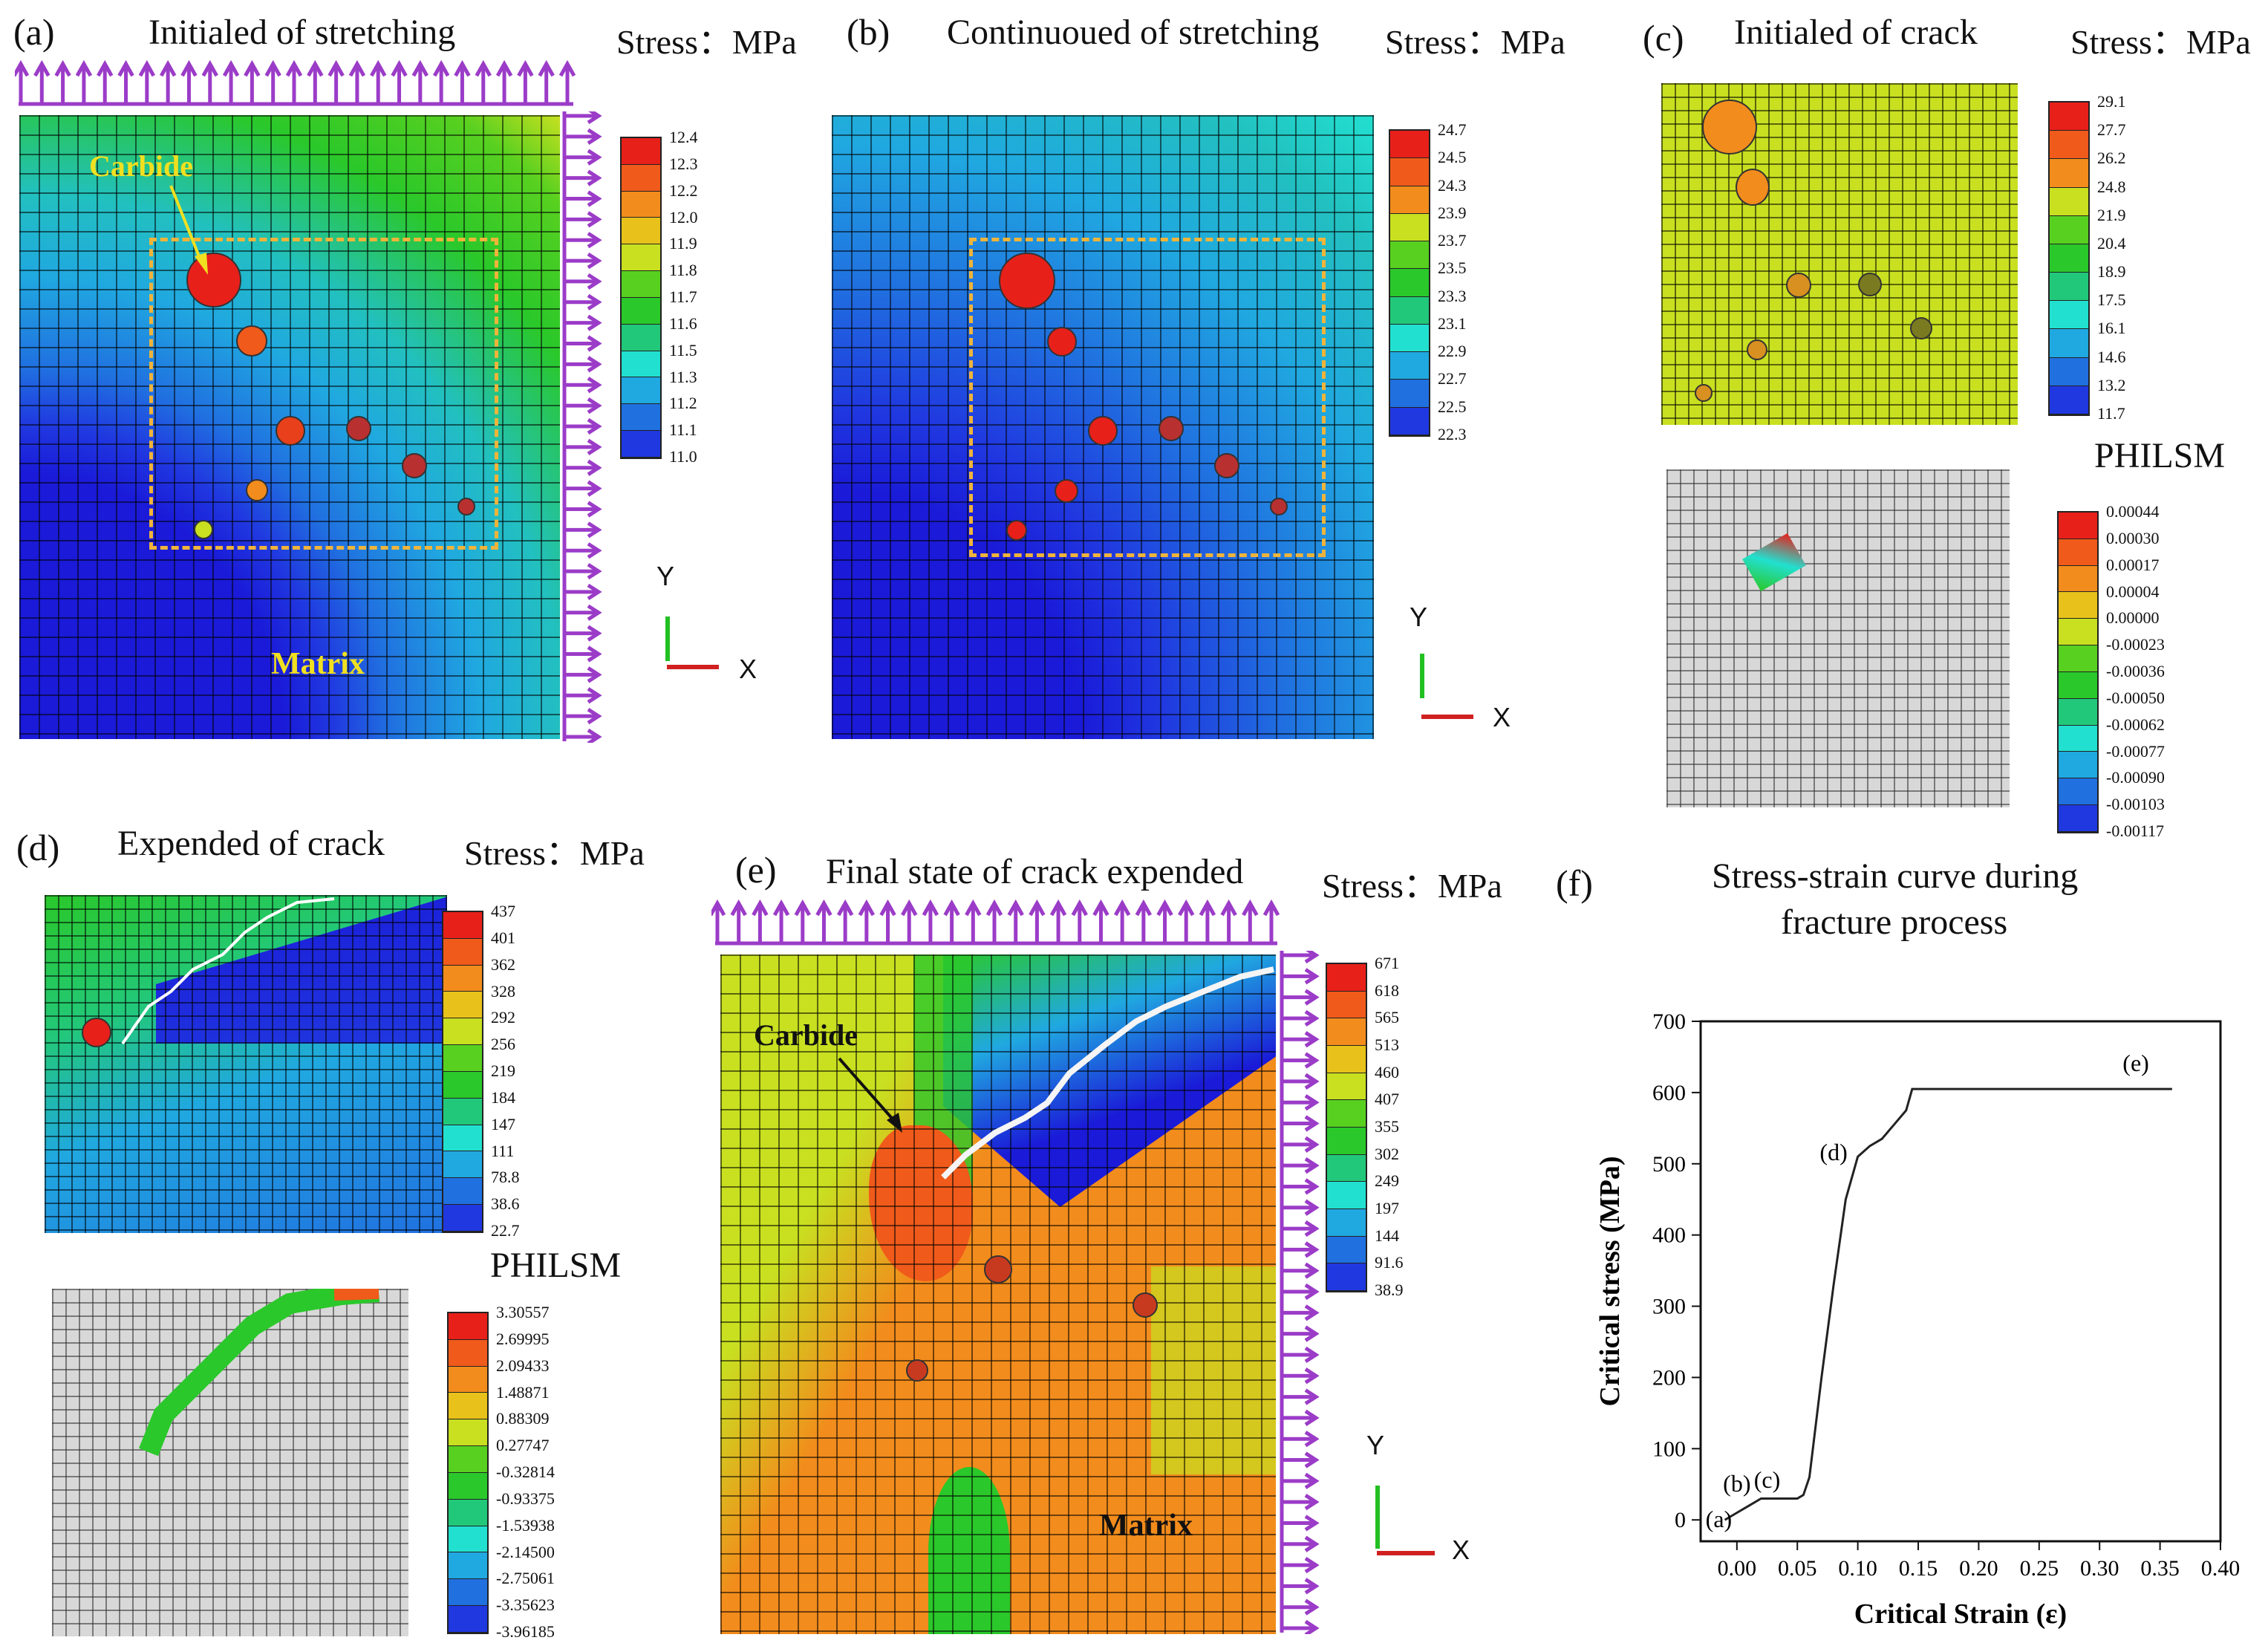 This screenshot has width=2268, height=1646. What do you see at coordinates (2111, 300) in the screenshot?
I see `legend-tick-label: 17.5` at bounding box center [2111, 300].